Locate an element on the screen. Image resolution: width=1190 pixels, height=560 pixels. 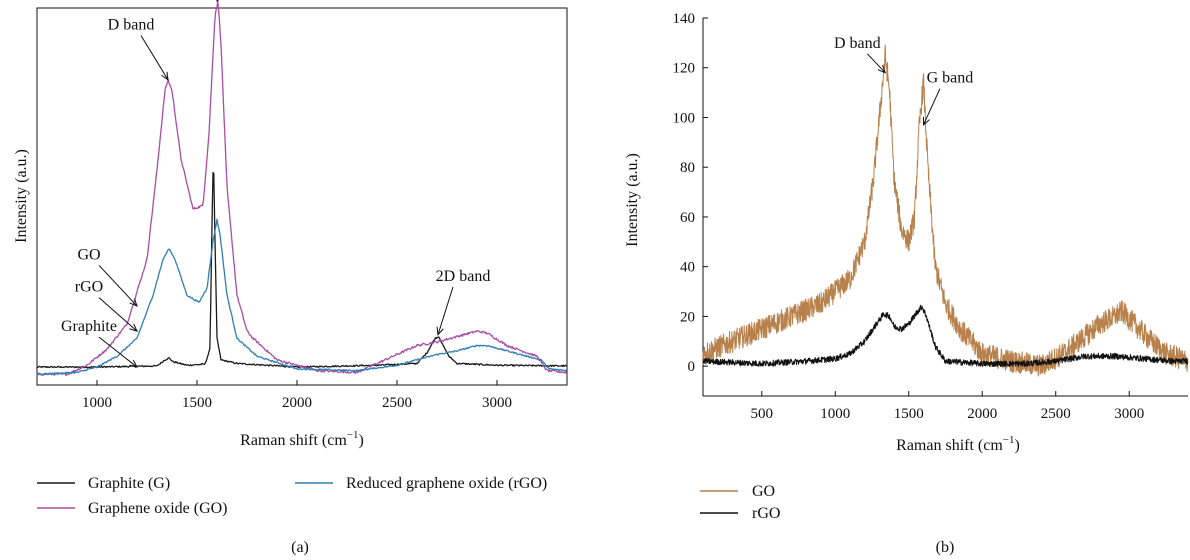
legend-label-rgo-b: rGO is located at coordinates (766, 513).